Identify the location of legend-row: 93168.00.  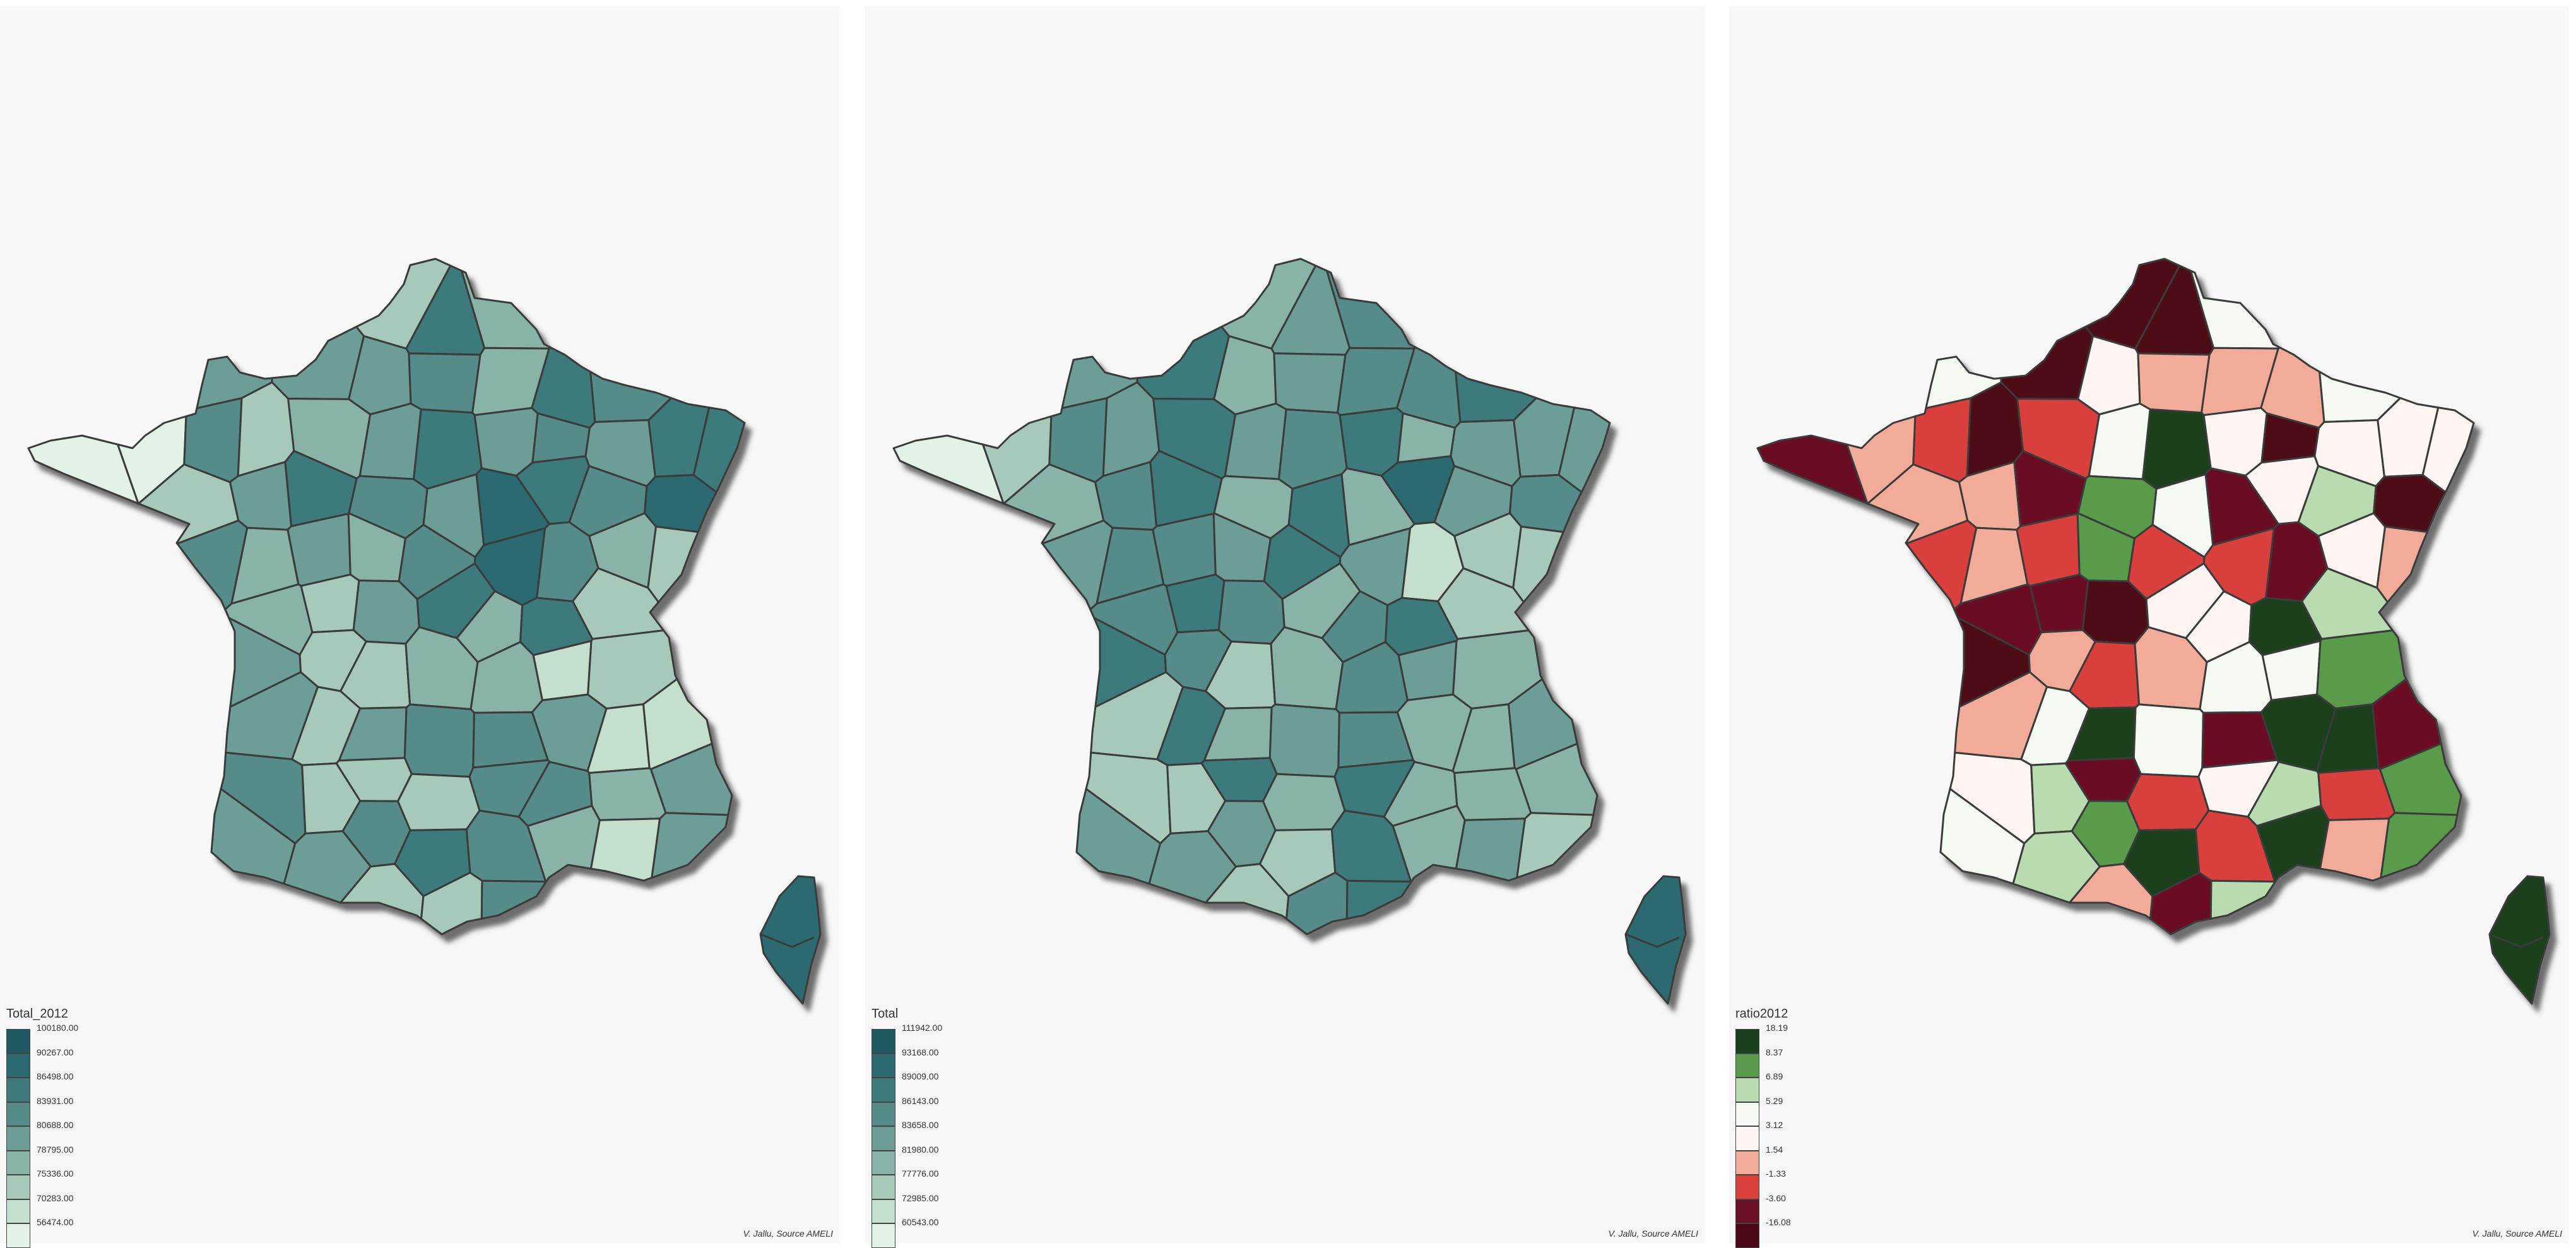
(904, 1062).